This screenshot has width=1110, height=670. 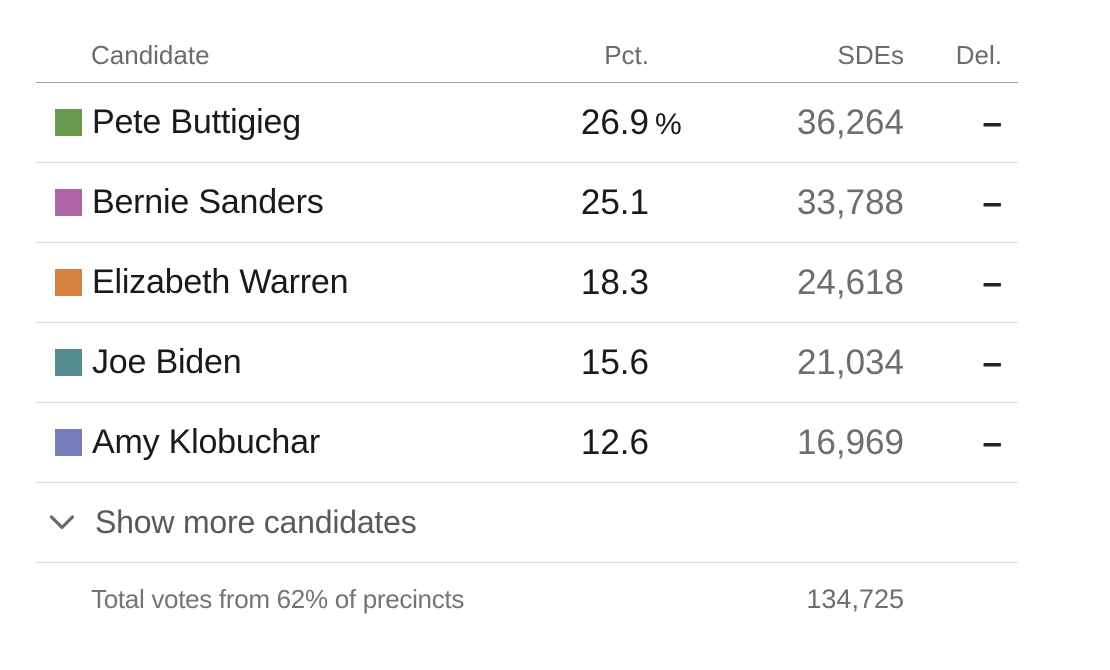 I want to click on pct-cell: 25.1, so click(x=628, y=203).